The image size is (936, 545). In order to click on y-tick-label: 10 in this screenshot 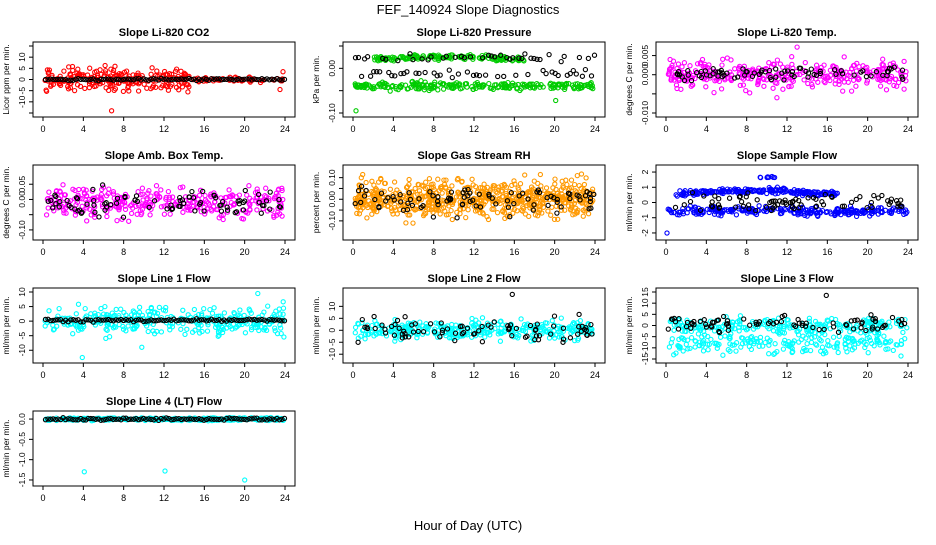, I will do `click(332, 306)`.